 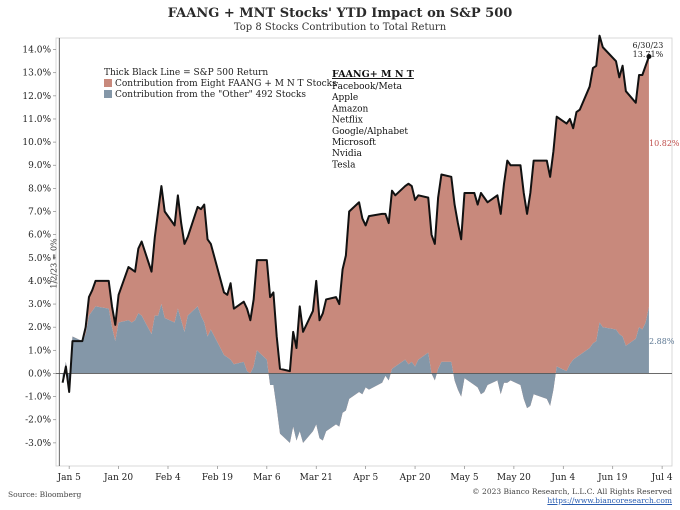 What do you see at coordinates (344, 165) in the screenshot?
I see `stock-list-item: Tesla` at bounding box center [344, 165].